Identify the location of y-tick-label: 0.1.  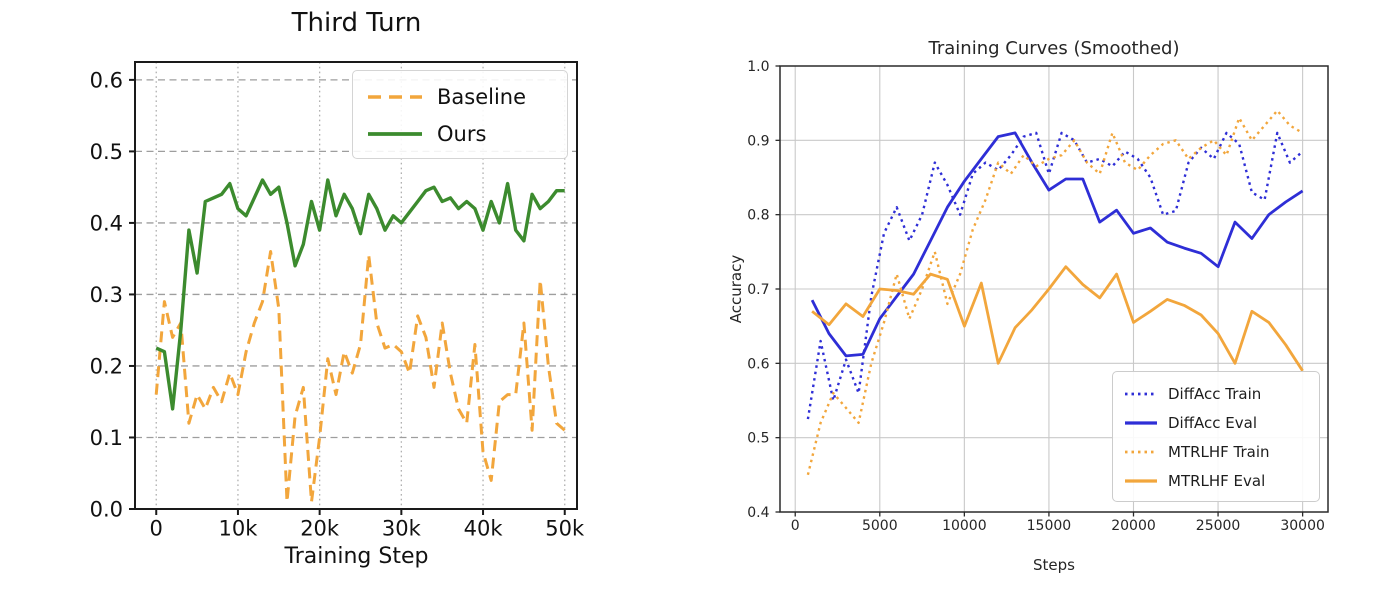
(106, 438).